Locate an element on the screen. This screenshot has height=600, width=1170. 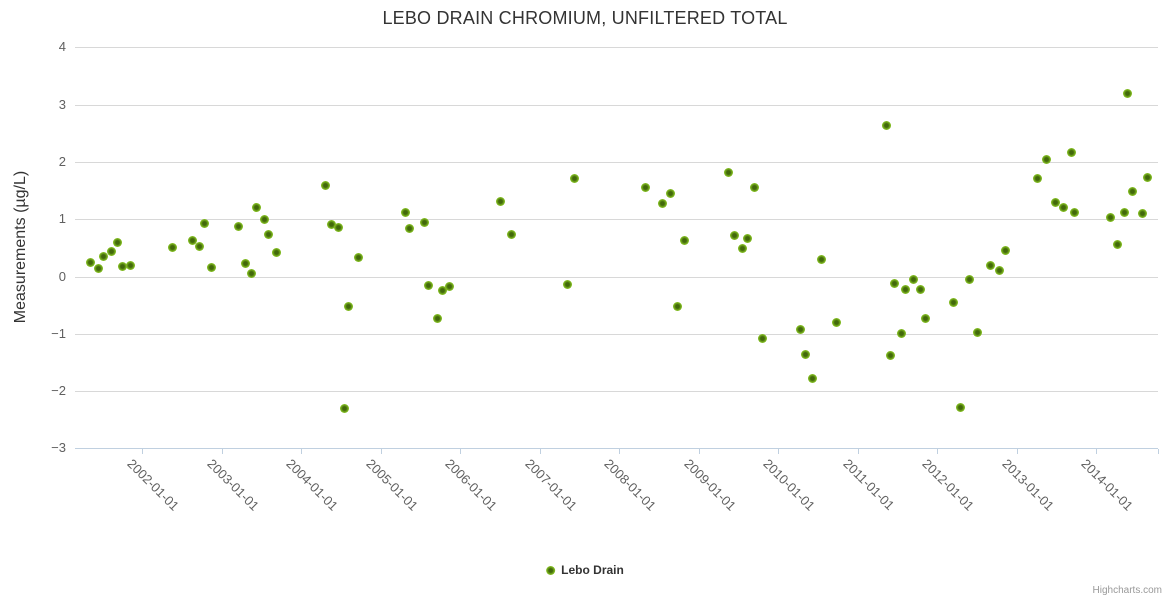
y-axis-title: Measurements (µg/L) is located at coordinates (20, 247).